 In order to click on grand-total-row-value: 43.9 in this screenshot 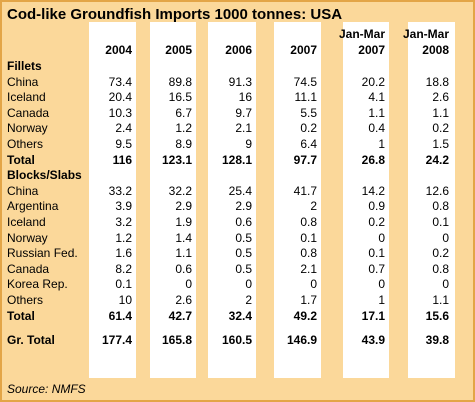, I will do `click(373, 340)`.